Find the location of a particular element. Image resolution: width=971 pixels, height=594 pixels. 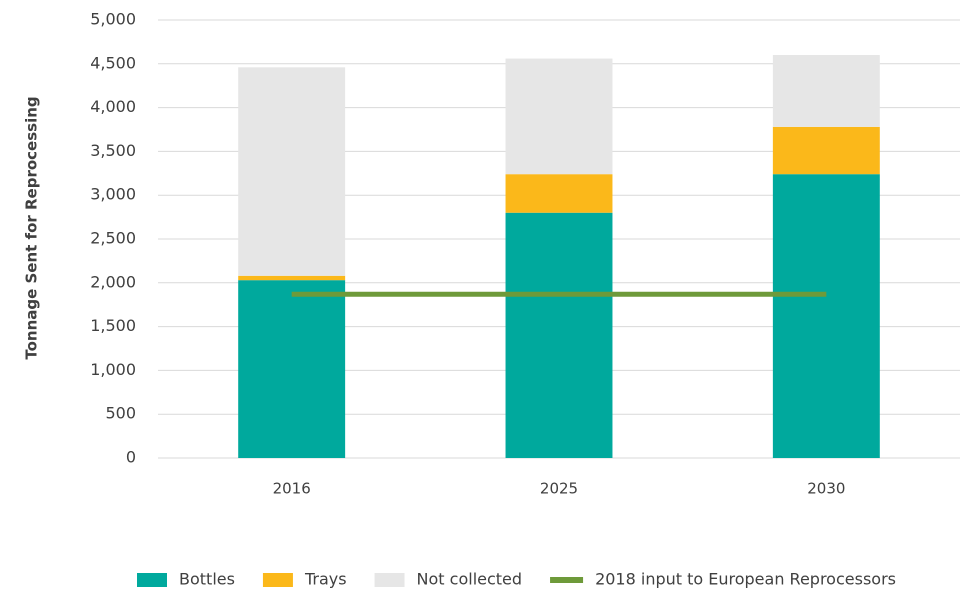

y-tick-label: 2,500 is located at coordinates (113, 238).